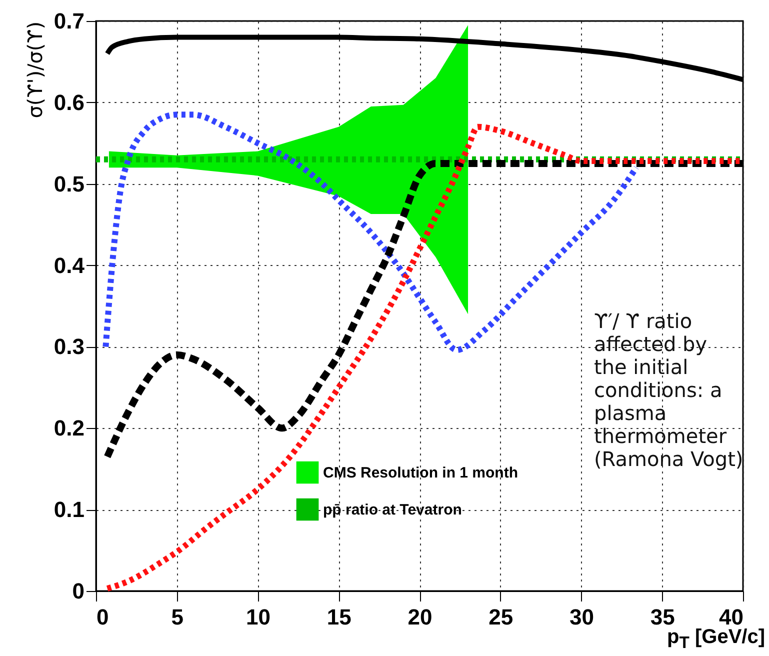 The width and height of the screenshot is (769, 656). I want to click on y-tick-label: 0.1, so click(69, 509).